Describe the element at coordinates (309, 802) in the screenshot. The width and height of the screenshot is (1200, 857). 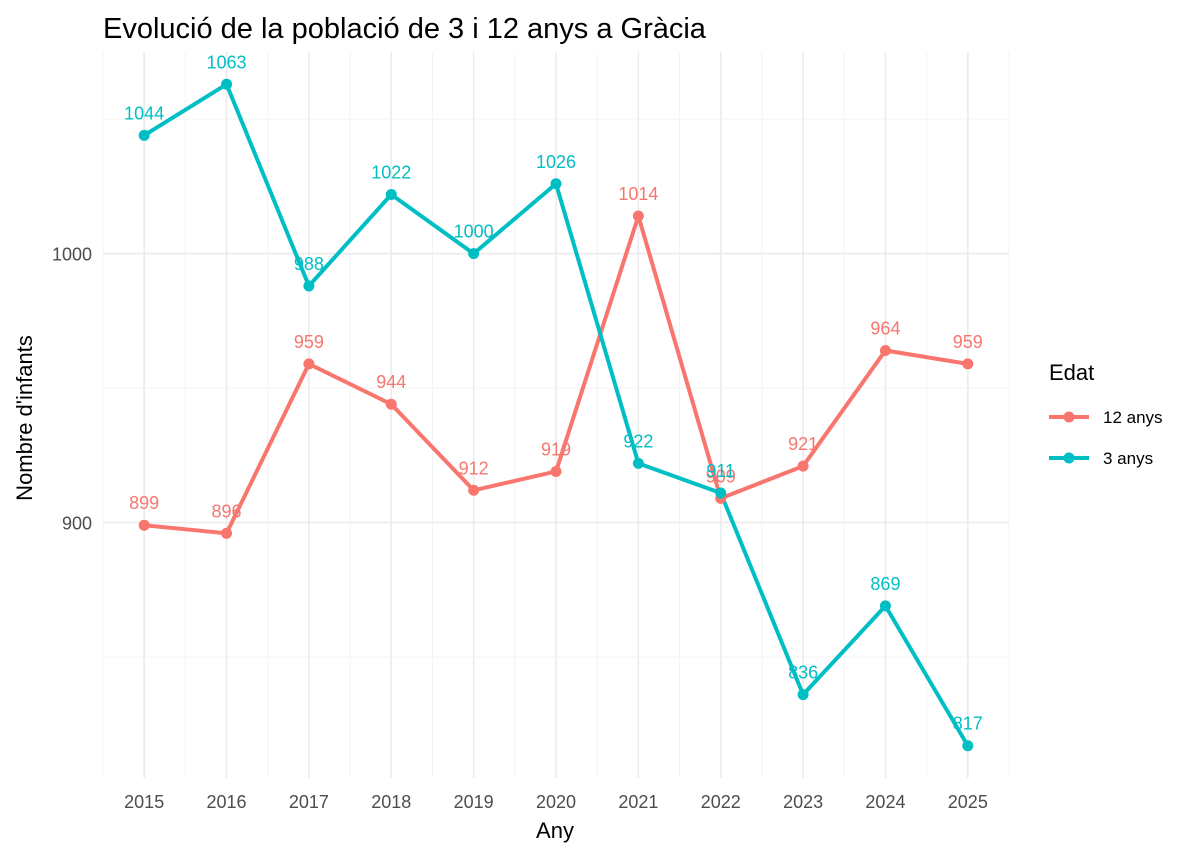
I see `x-tick-label: 2017` at that location.